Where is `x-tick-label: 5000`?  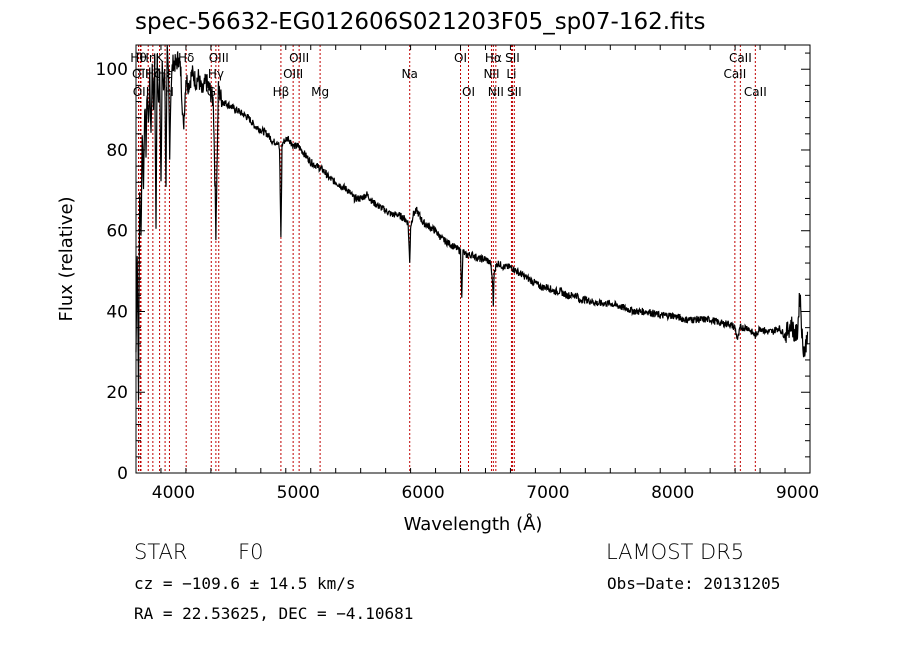
x-tick-label: 5000 is located at coordinates (298, 493).